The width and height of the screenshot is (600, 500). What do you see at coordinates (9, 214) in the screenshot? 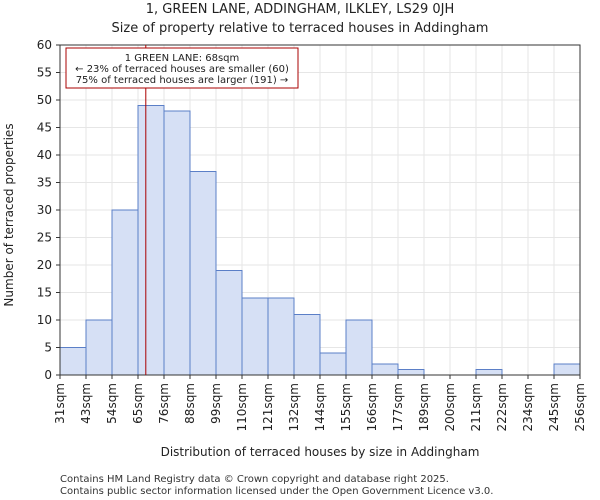
I see `y-axis-label: Number of terraced properties` at bounding box center [9, 214].